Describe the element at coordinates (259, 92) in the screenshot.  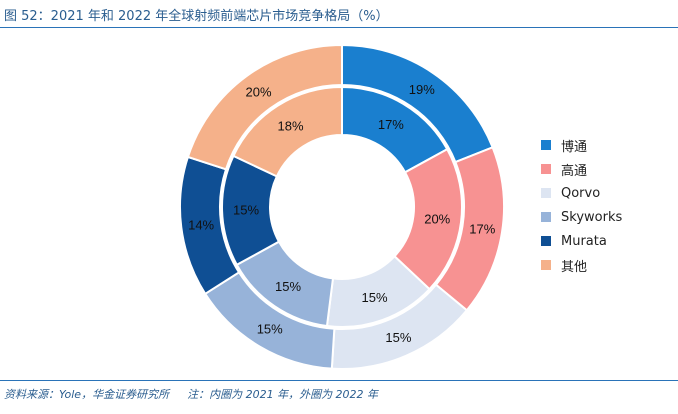
I see `slice-label-2022-5: 20%` at that location.